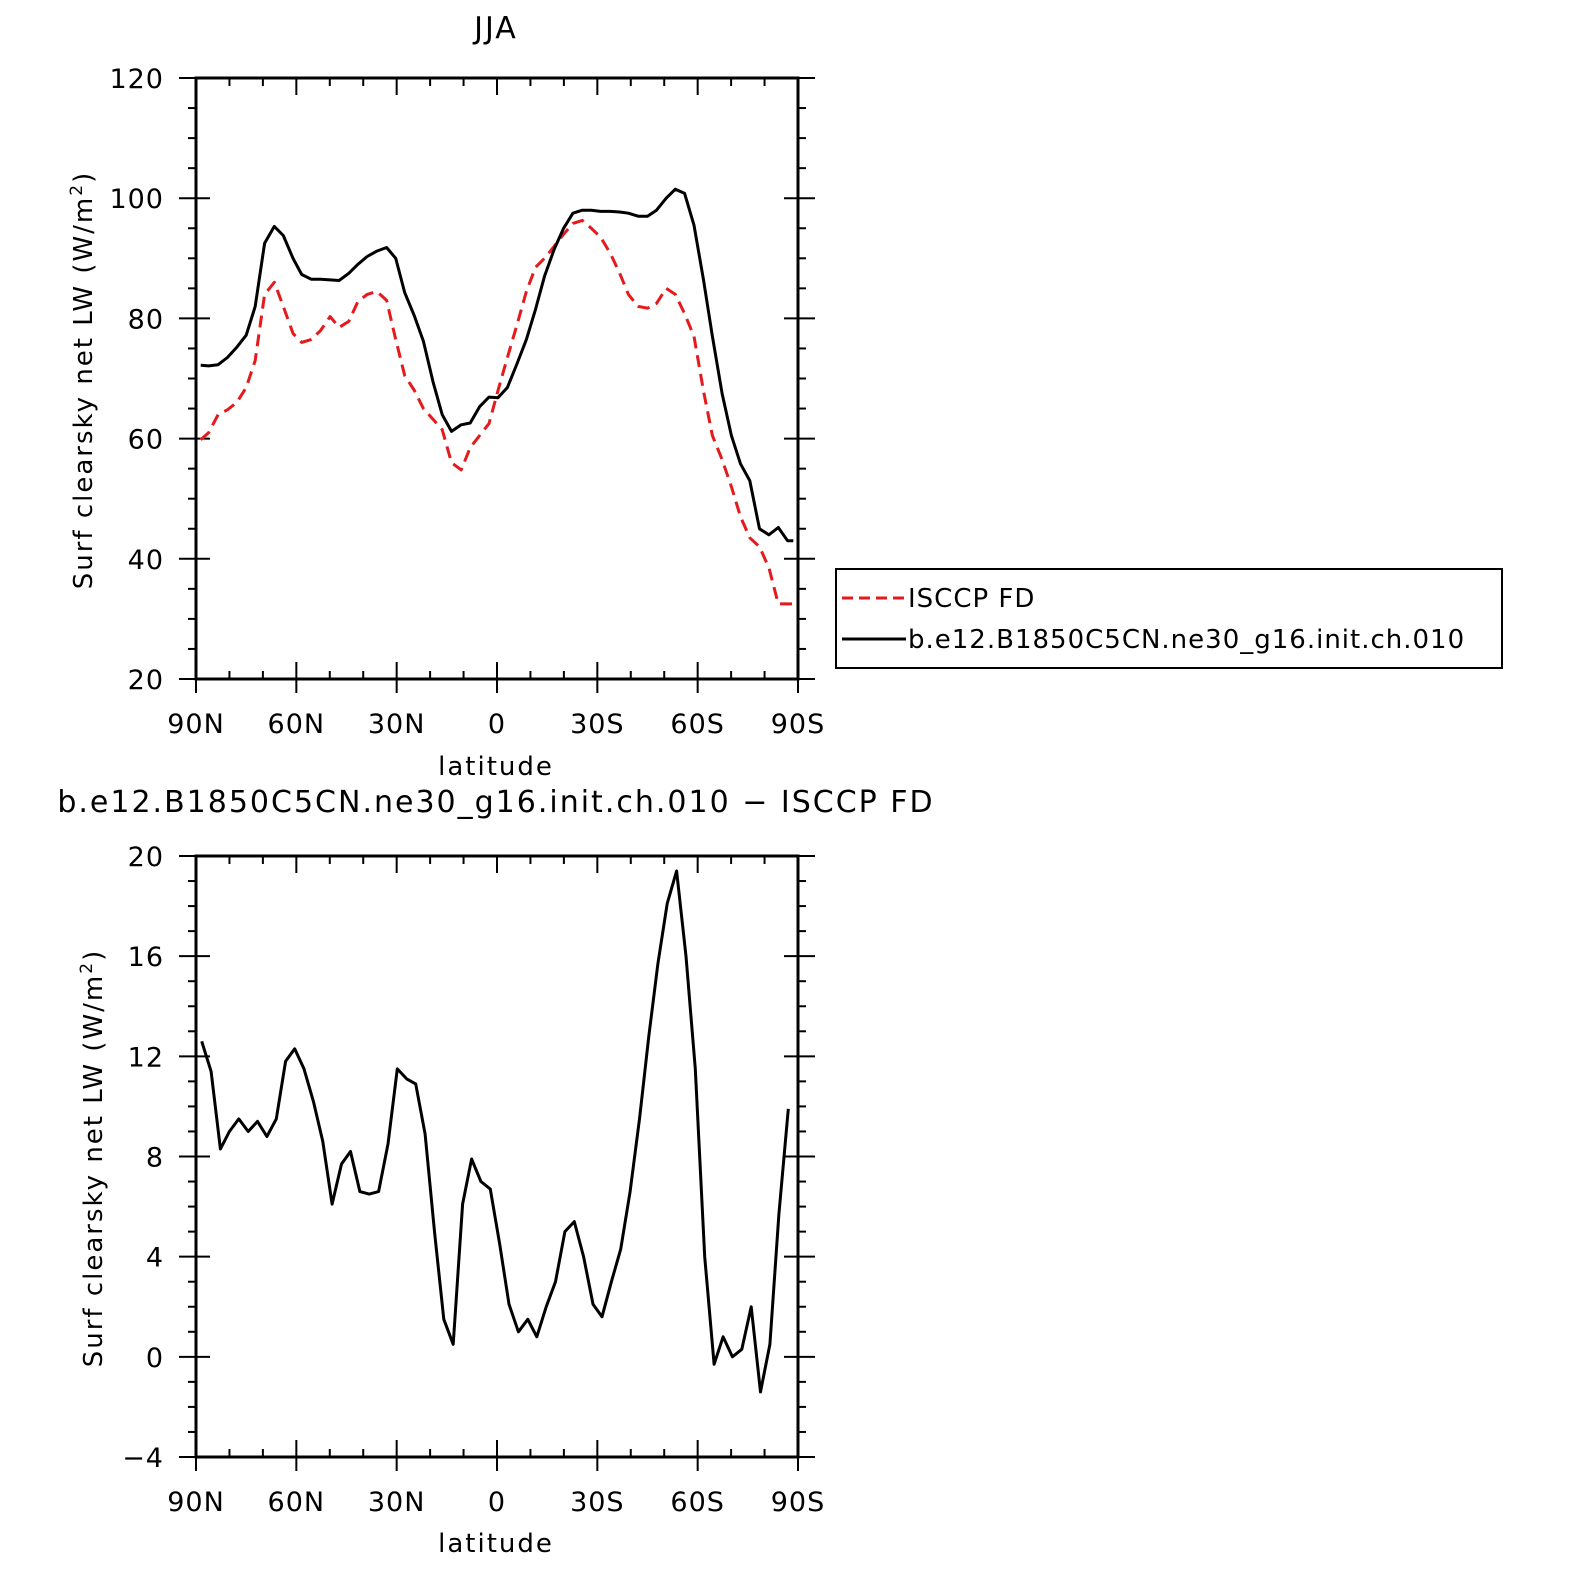  I want to click on bottom-series-line-model, so click(495, 1131).